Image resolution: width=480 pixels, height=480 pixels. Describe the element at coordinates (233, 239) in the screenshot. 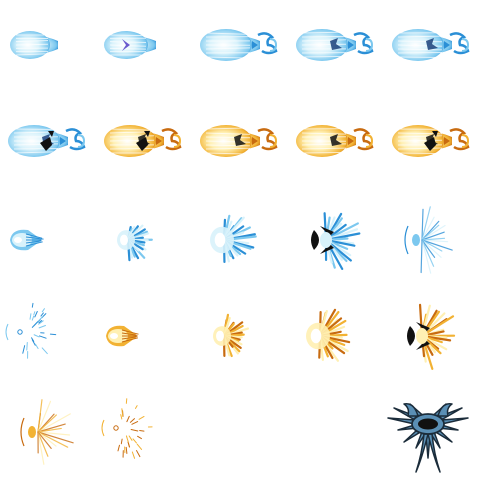

I see `blue-burst-large-icon` at that location.